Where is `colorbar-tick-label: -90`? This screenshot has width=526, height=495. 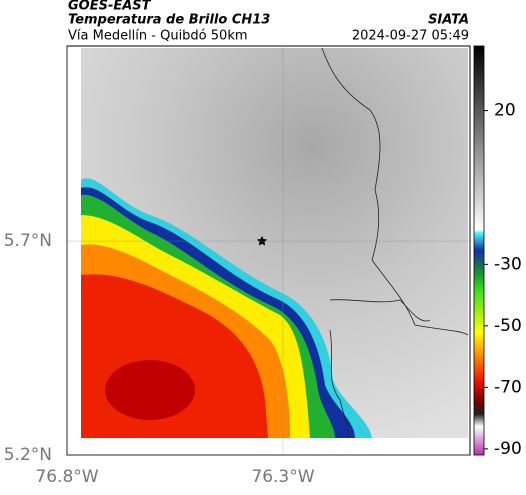 colorbar-tick-label: -90 is located at coordinates (508, 449).